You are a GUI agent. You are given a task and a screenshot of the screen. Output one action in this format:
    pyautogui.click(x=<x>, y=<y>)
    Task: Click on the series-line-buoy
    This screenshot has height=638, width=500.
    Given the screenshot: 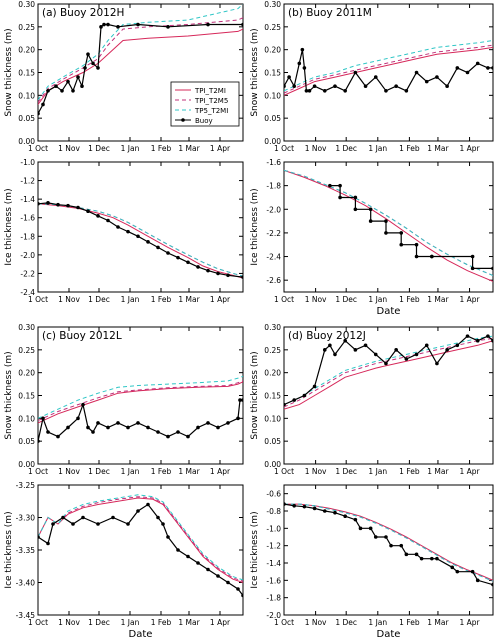 What is the action you would take?
    pyautogui.click(x=140, y=549)
    